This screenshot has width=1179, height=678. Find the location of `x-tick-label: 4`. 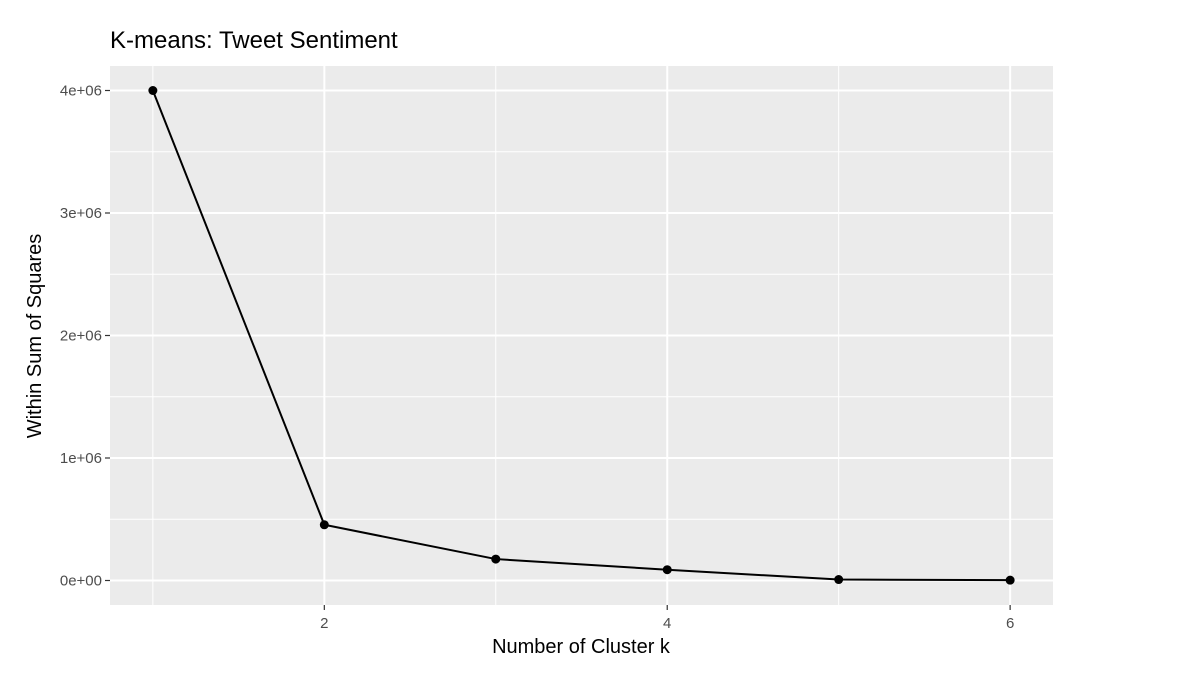

x-tick-label: 4 is located at coordinates (667, 623).